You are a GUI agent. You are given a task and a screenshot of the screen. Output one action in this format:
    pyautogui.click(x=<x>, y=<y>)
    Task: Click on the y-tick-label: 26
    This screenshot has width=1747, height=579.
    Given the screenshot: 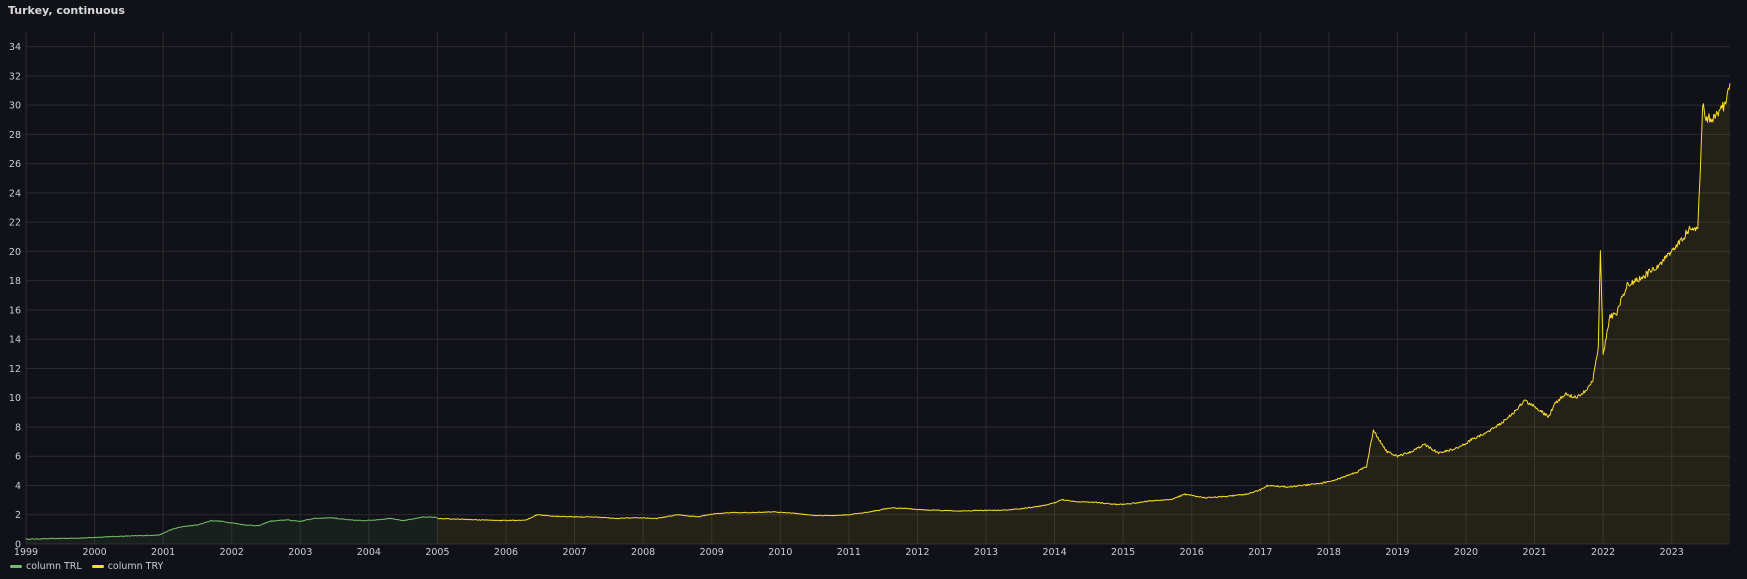 What is the action you would take?
    pyautogui.click(x=15, y=164)
    